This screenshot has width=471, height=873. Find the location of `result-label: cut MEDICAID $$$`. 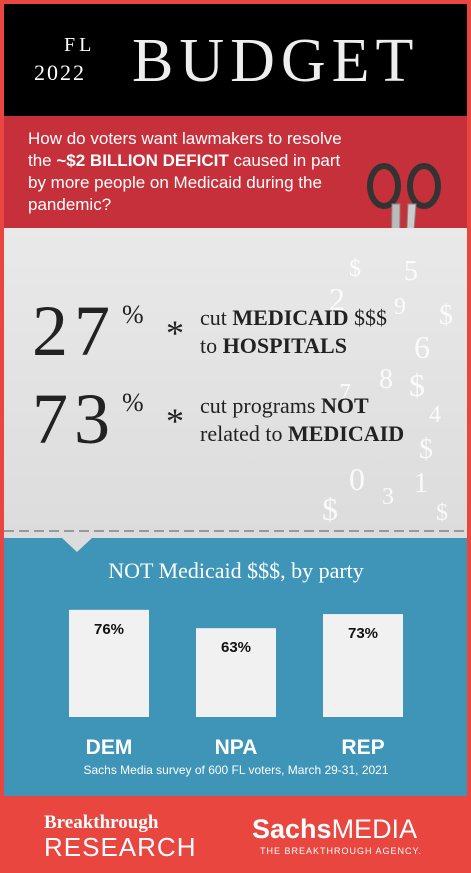

result-label: cut MEDICAID $$$ is located at coordinates (293, 318).